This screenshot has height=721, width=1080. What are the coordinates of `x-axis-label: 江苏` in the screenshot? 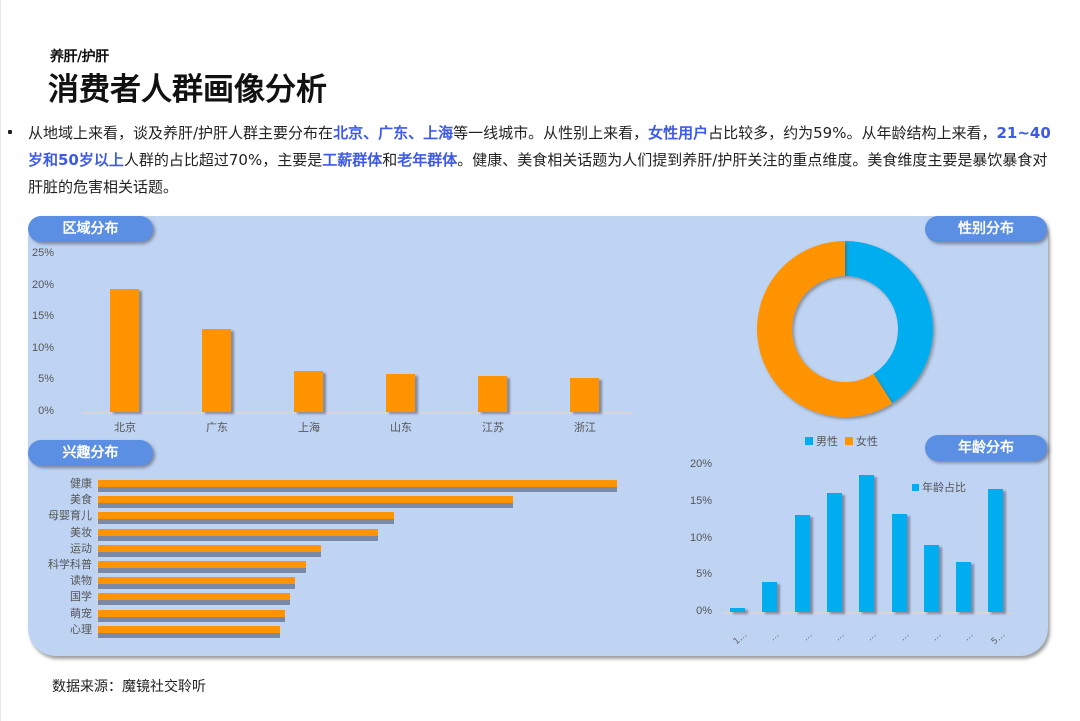 It's located at (493, 427).